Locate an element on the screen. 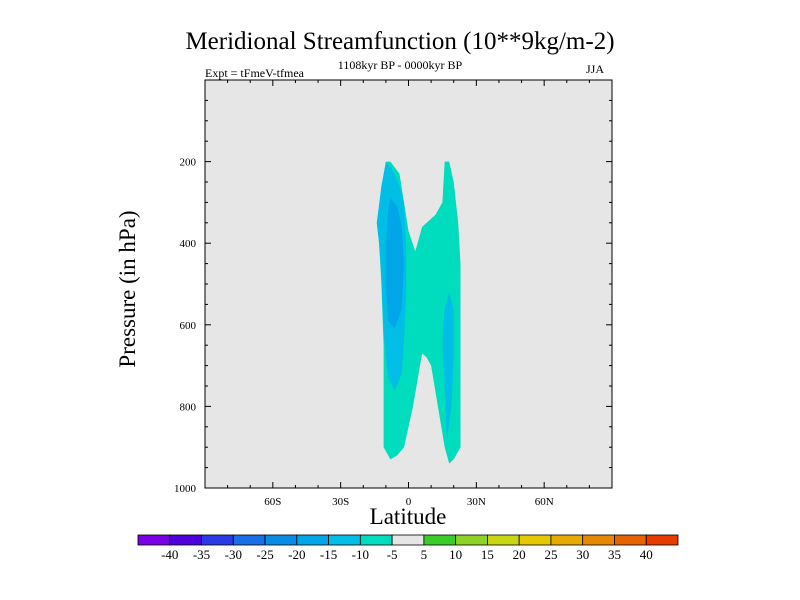  colorbar-label-2: -30 is located at coordinates (233, 554).